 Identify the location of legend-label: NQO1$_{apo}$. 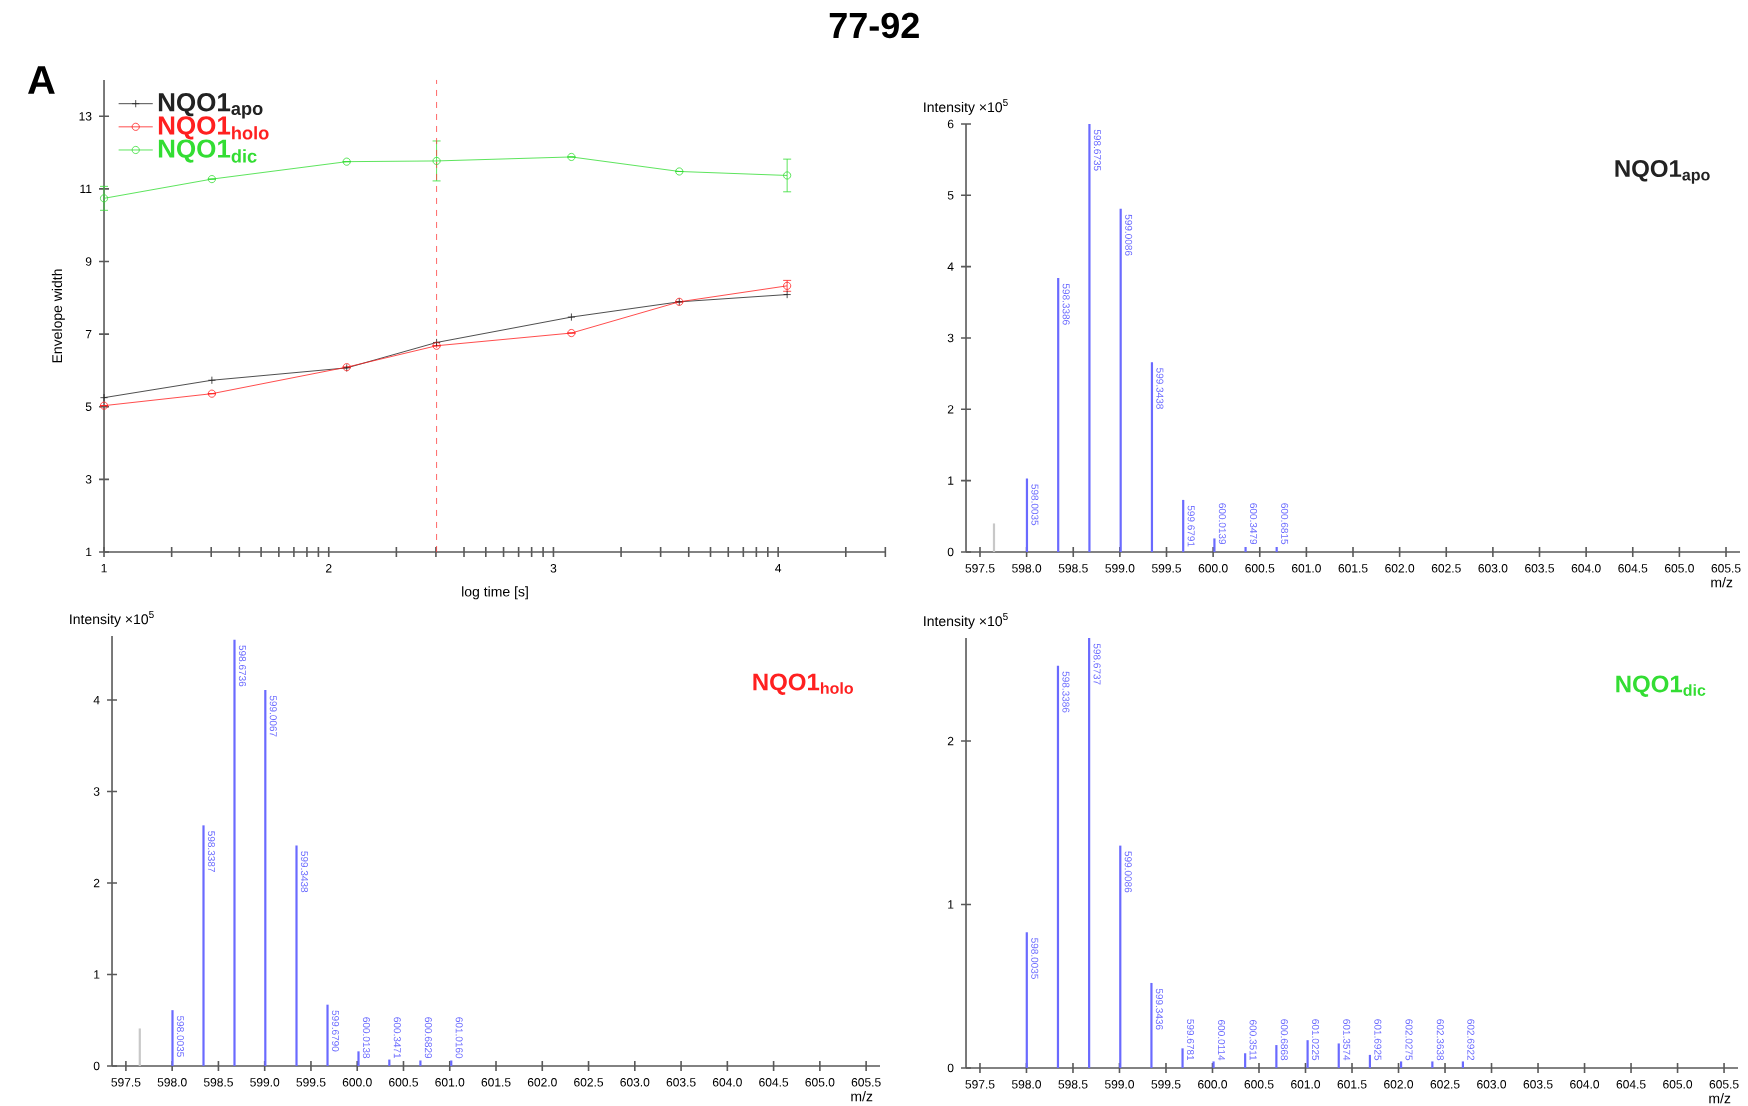
(210, 106).